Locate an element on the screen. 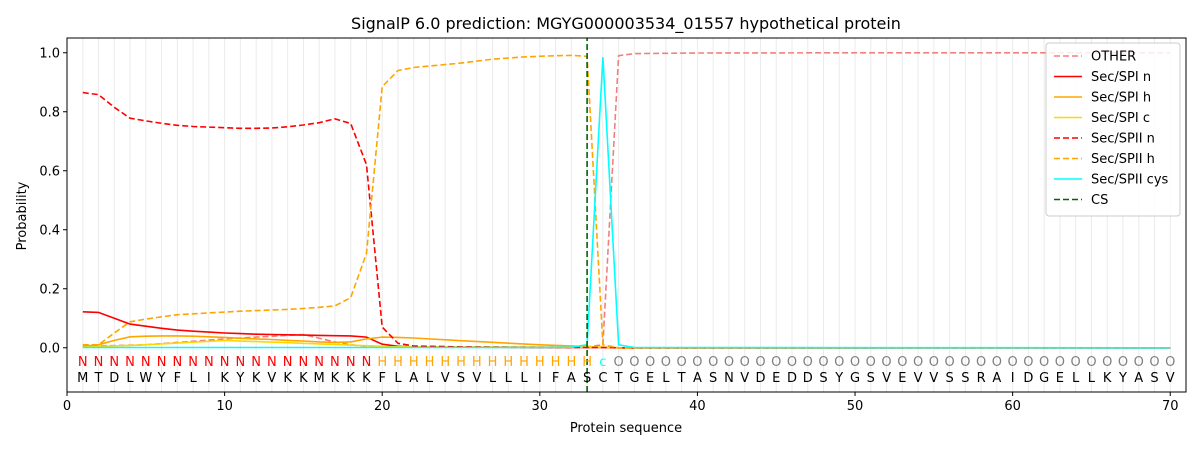 The width and height of the screenshot is (1200, 450). legend-label: Sec/SPII n is located at coordinates (1123, 139).